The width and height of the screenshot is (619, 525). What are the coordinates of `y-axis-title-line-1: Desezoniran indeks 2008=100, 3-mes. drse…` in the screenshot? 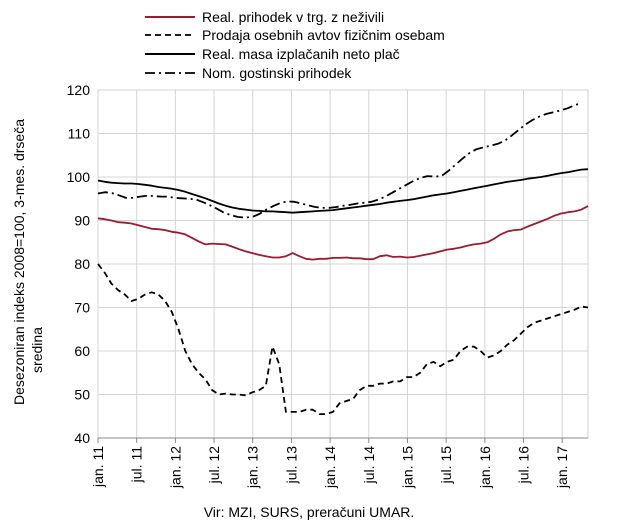 It's located at (19, 262).